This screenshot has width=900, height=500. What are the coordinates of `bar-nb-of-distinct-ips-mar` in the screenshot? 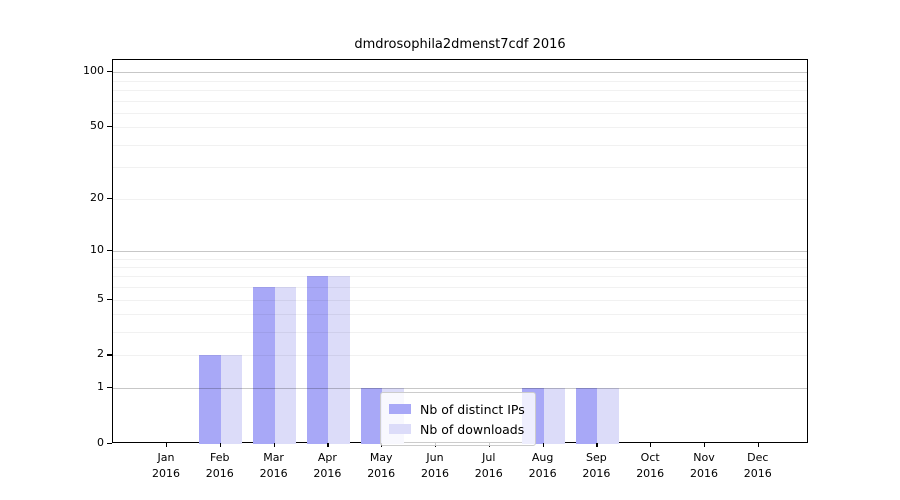 It's located at (264, 365).